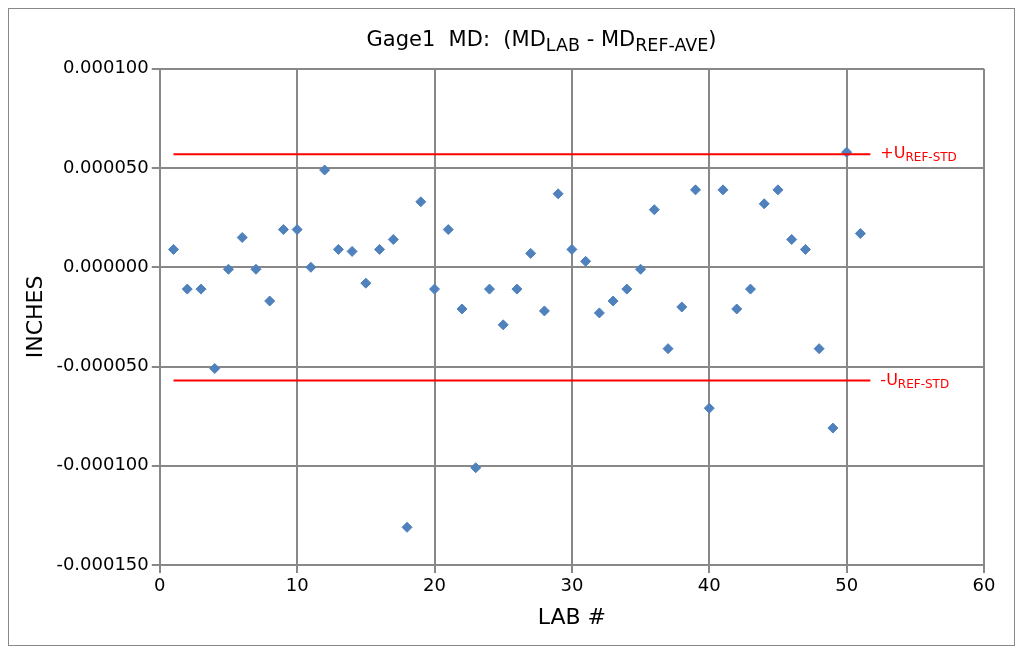  I want to click on x-tick-label: 0, so click(160, 585).